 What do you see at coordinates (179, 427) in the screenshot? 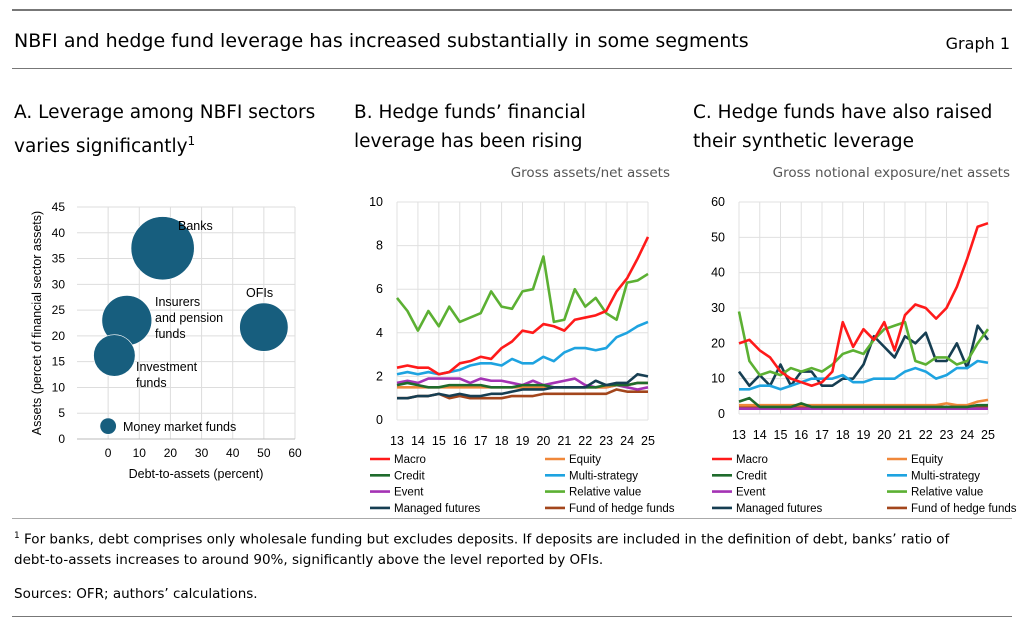
I see `bubble-label: Money market funds` at bounding box center [179, 427].